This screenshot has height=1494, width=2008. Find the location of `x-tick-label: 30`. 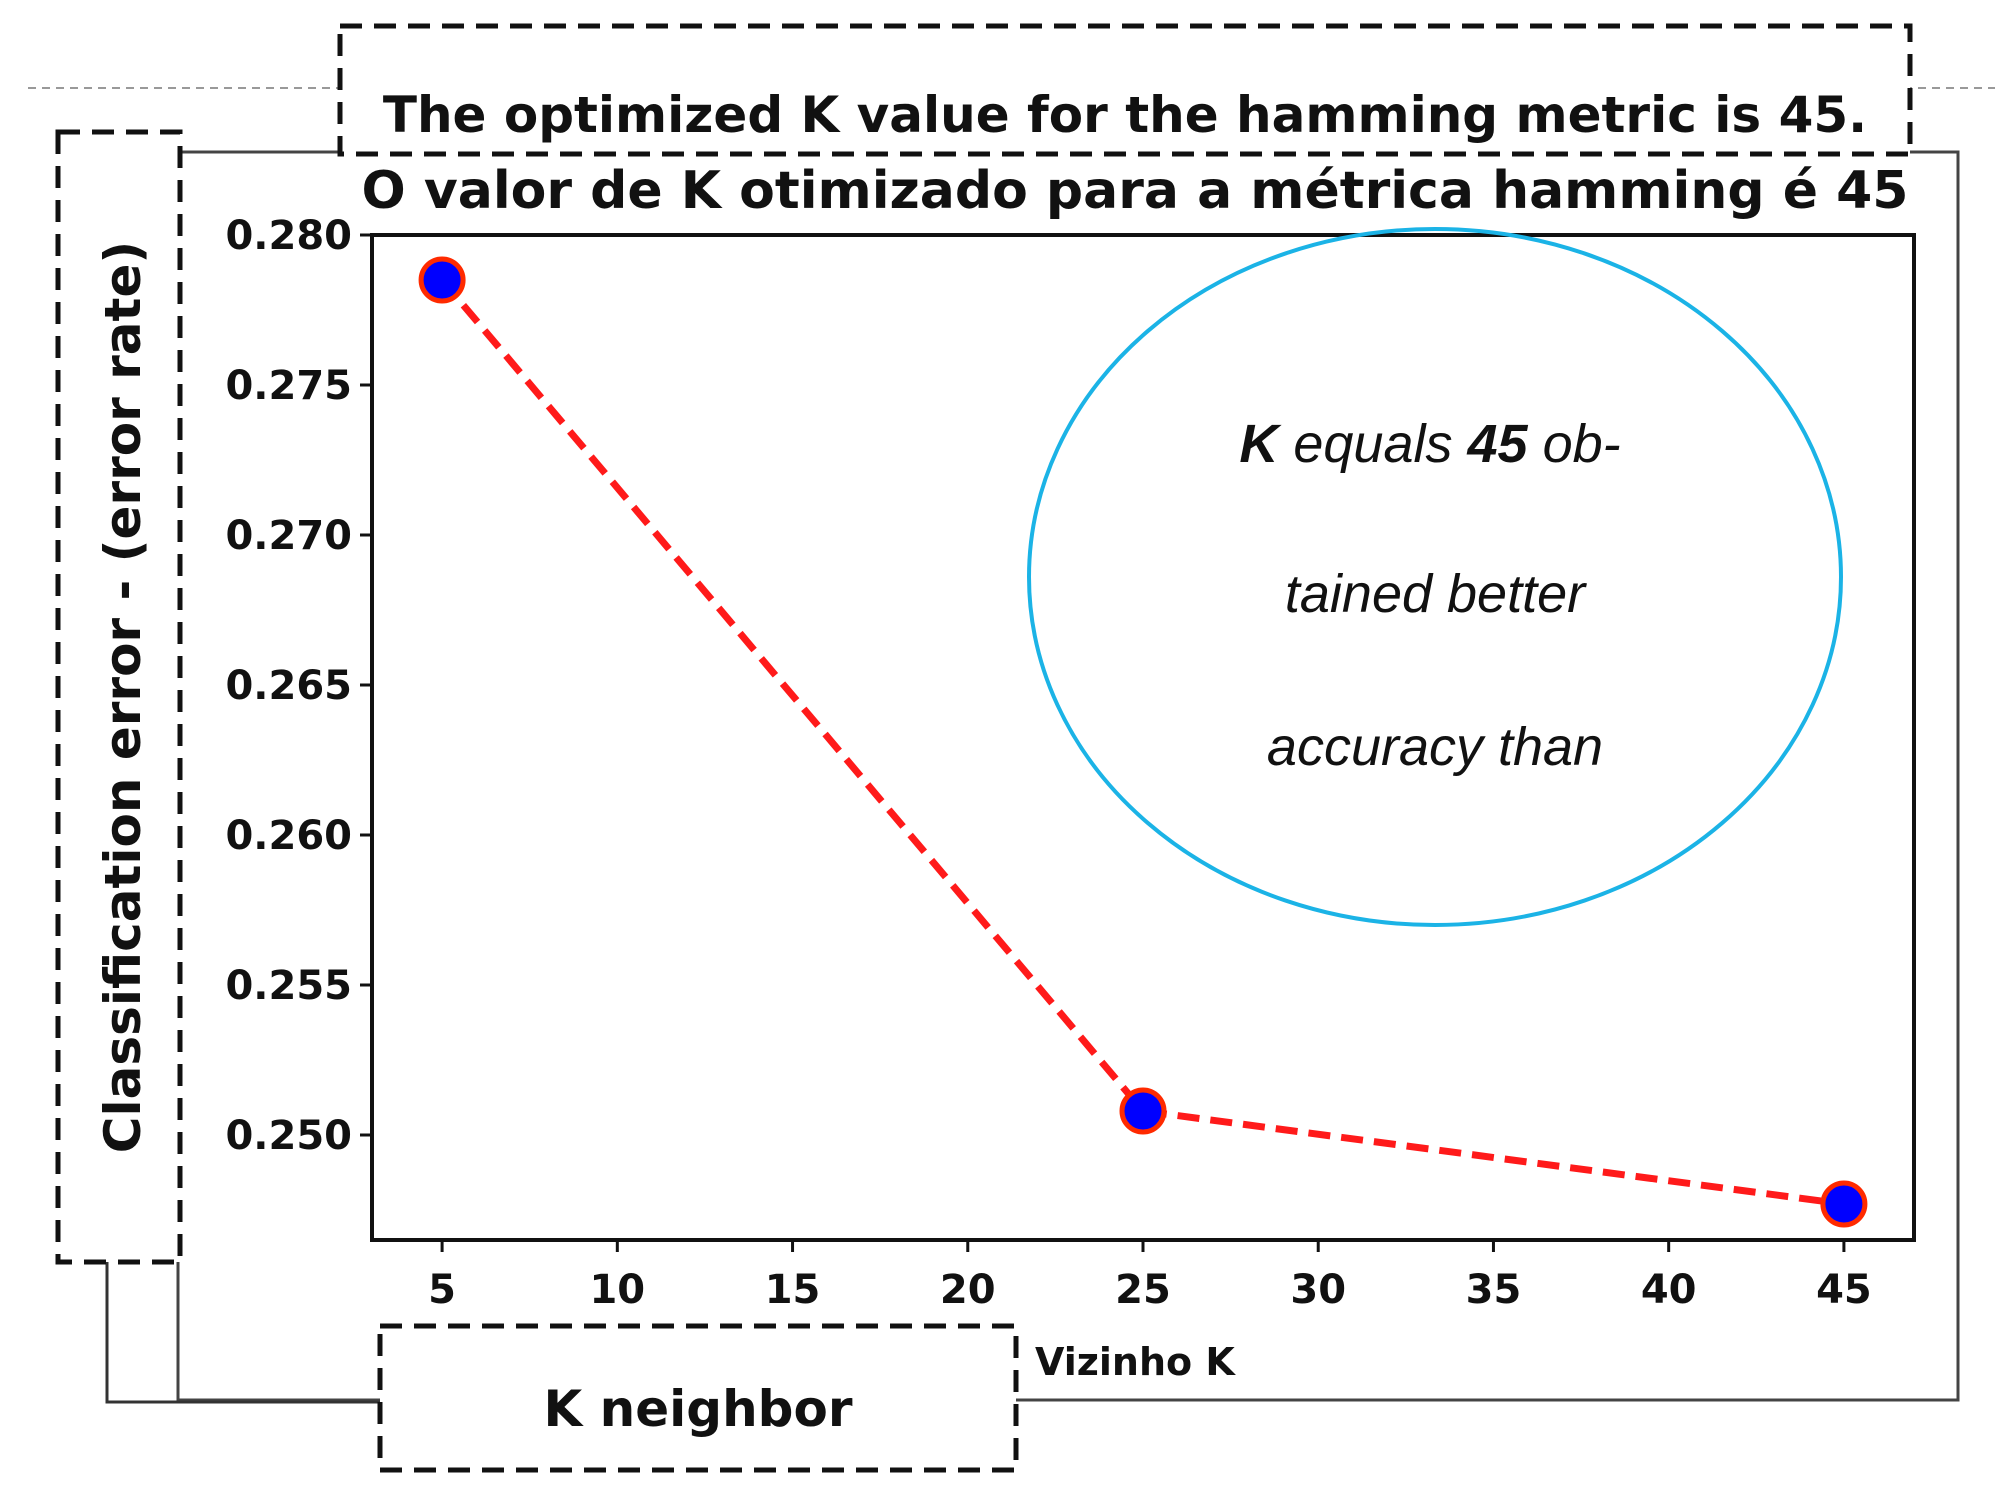

x-tick-label: 30 is located at coordinates (1318, 1290).